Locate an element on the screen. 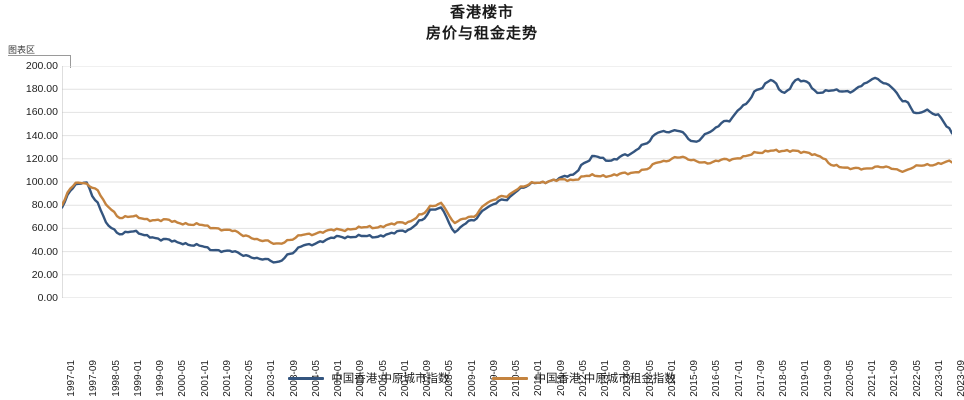  y-axis-tick-label: 80.00 is located at coordinates (44, 205).